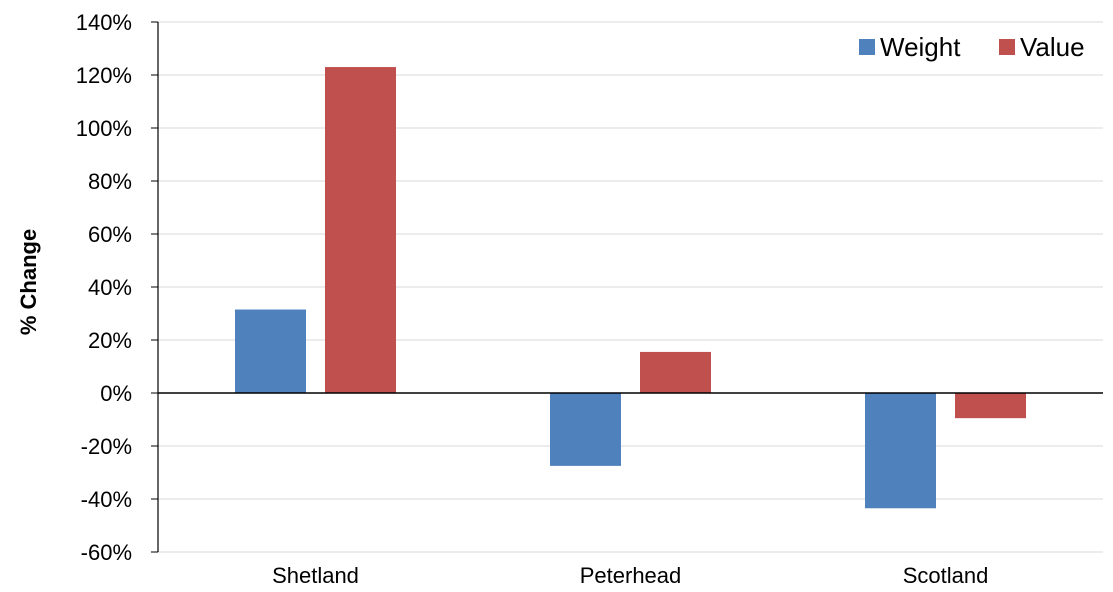 The height and width of the screenshot is (592, 1113). What do you see at coordinates (990, 406) in the screenshot?
I see `bar-value-scotland` at bounding box center [990, 406].